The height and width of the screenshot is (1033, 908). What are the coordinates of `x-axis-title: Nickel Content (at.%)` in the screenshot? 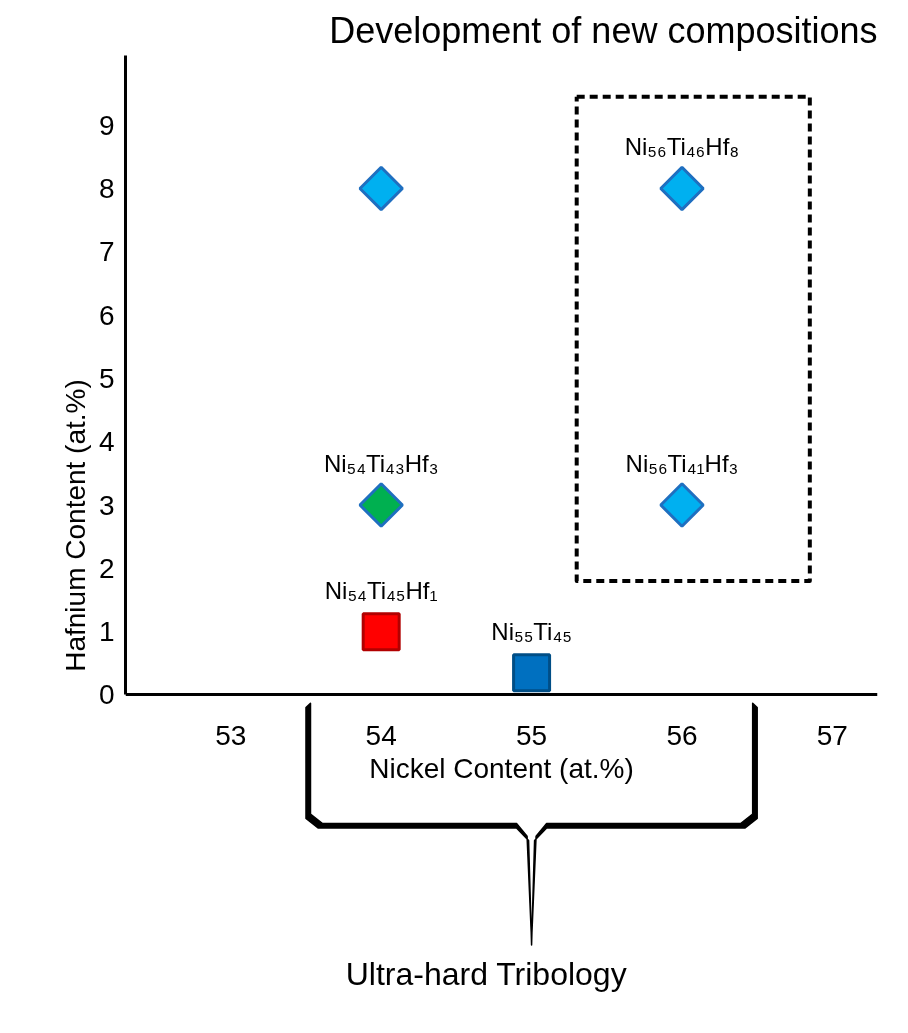 It's located at (501, 768).